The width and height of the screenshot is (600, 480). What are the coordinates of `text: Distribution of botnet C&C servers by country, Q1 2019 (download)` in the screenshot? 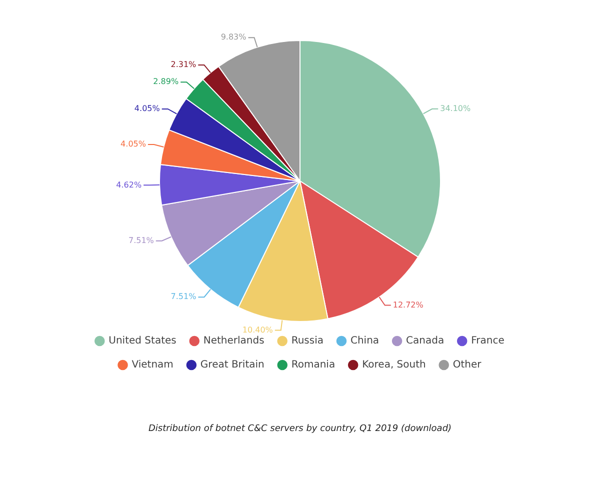 It's located at (300, 429).